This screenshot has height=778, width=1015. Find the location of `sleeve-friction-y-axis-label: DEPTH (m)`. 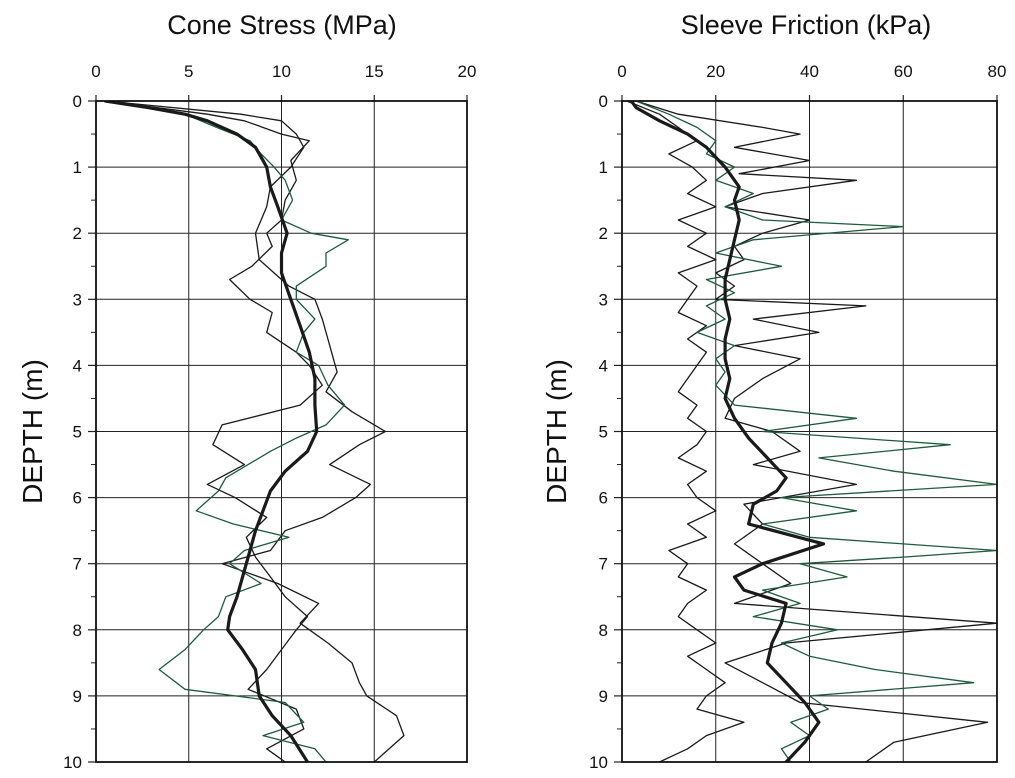

sleeve-friction-y-axis-label: DEPTH (m) is located at coordinates (556, 431).